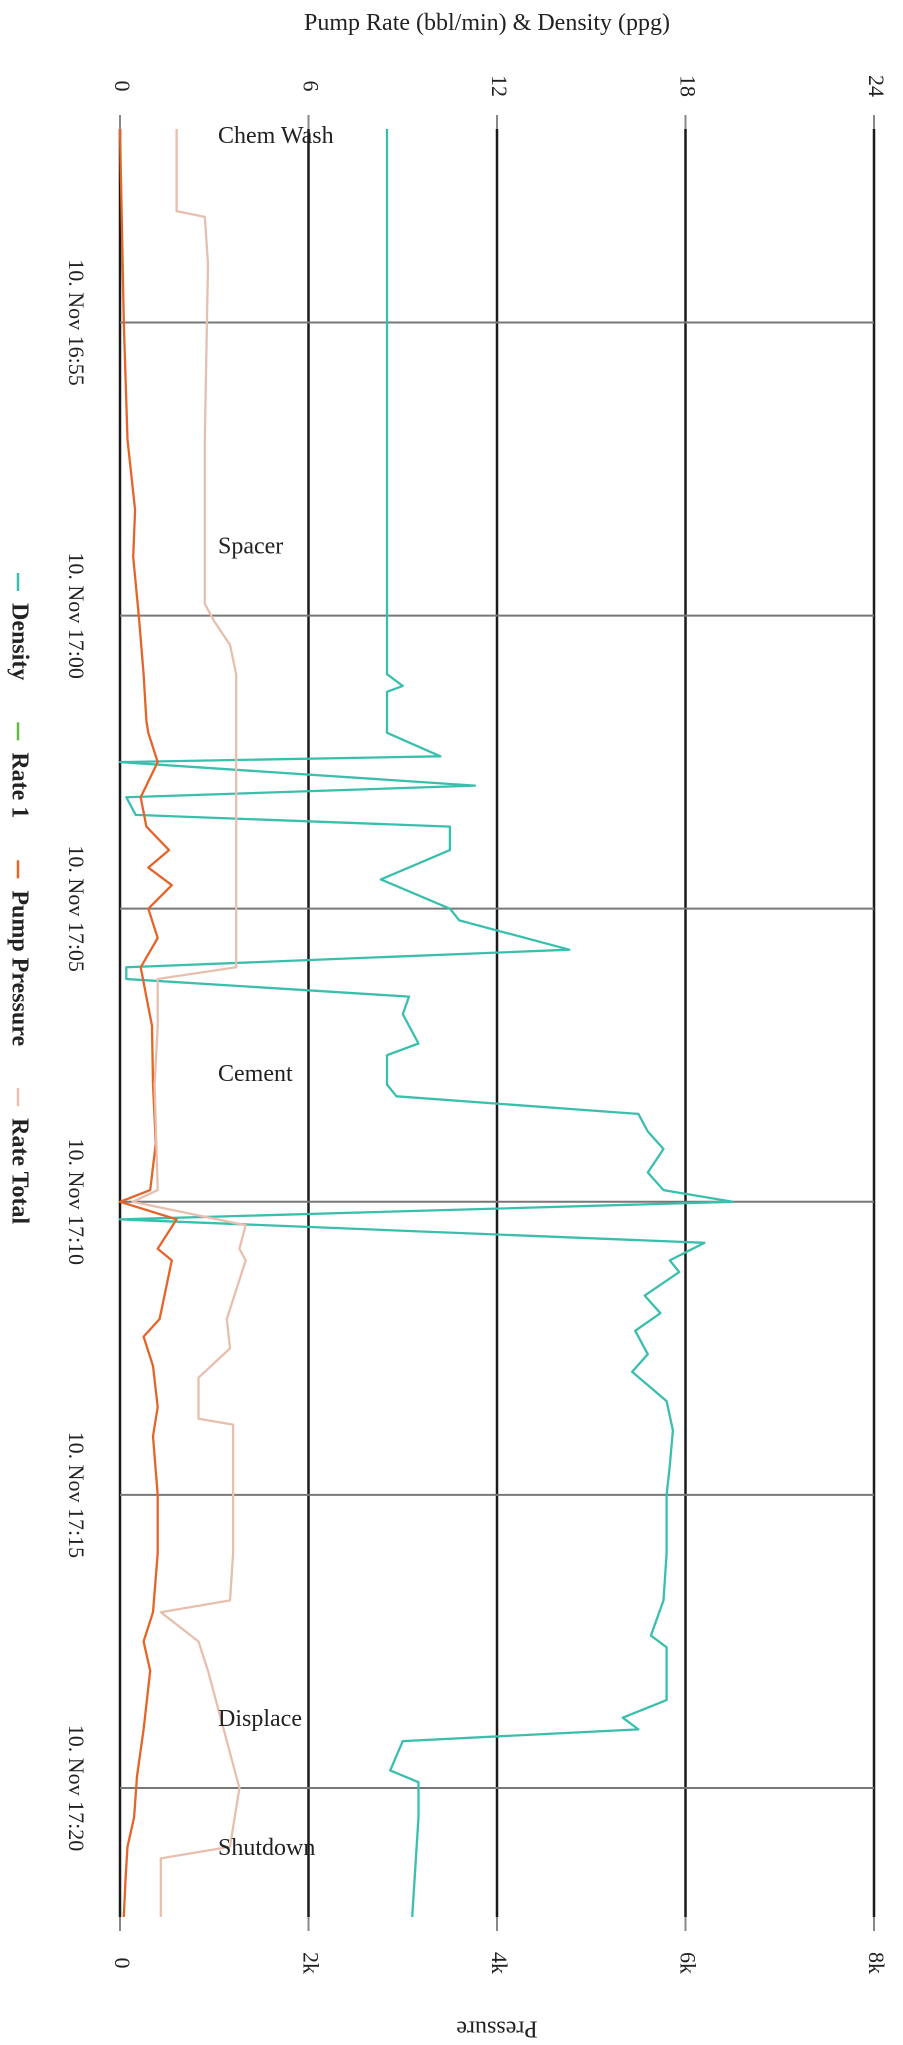  I want to click on legend: Density Rate 1 Pump Pressure Rate Total, so click(19, 898).